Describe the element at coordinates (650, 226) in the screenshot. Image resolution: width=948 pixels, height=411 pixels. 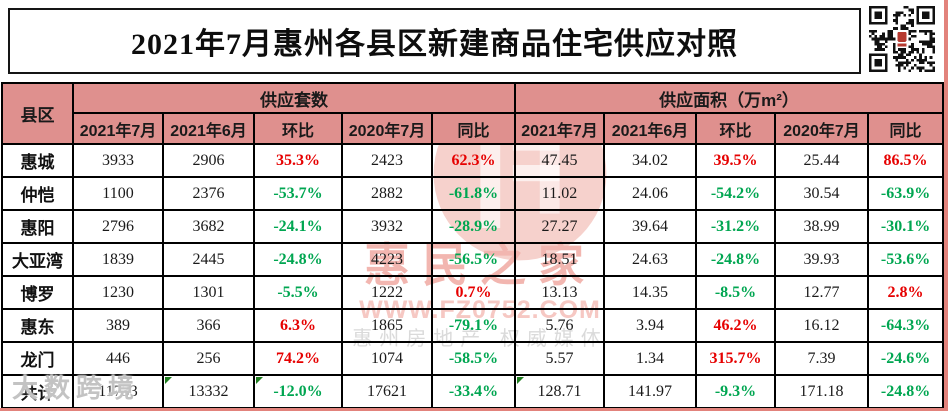
I see `value-cell: 39.64` at that location.